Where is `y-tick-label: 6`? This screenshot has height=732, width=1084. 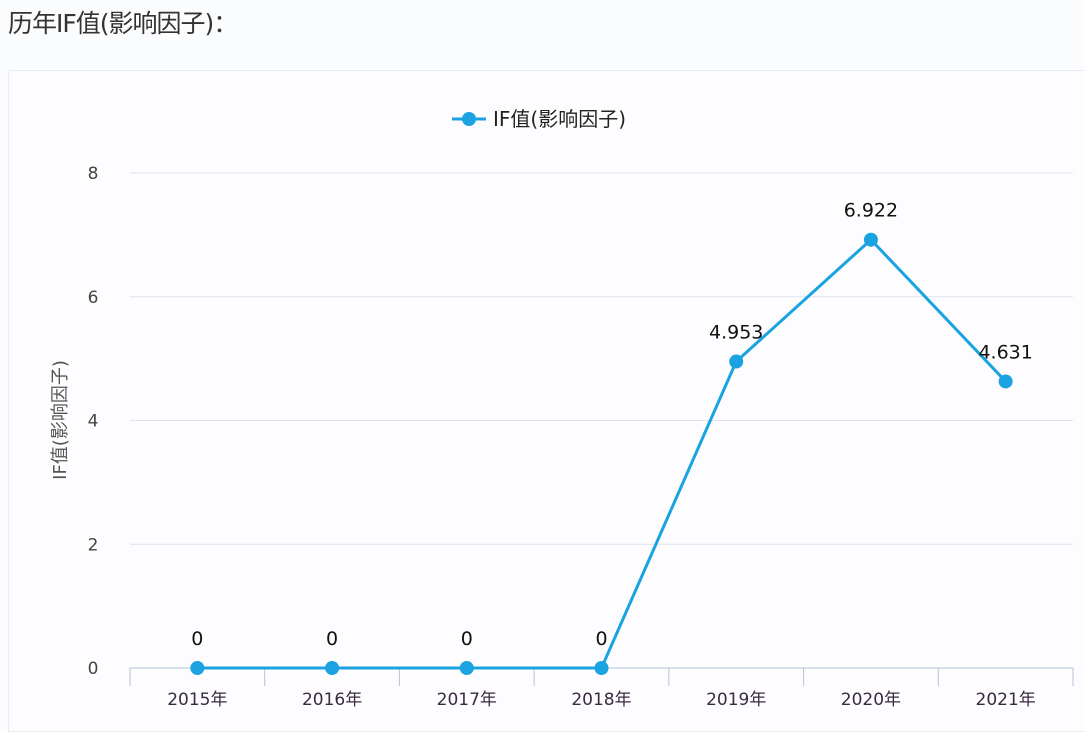
y-tick-label: 6 is located at coordinates (93, 298).